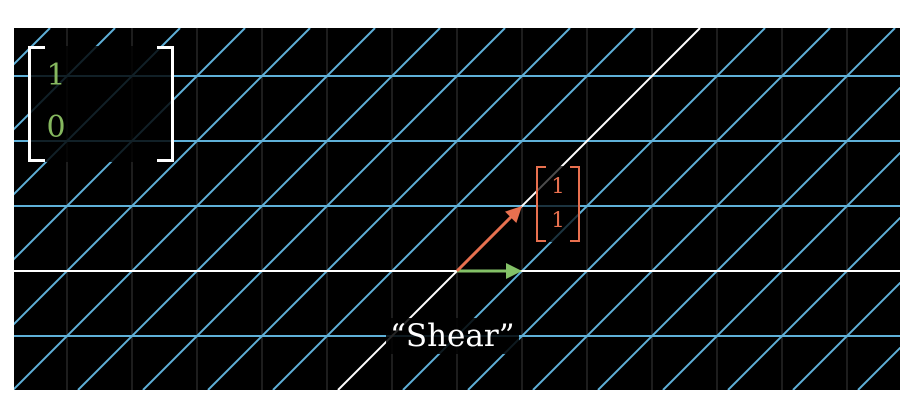 This screenshot has height=400, width=903. What do you see at coordinates (514, 271) in the screenshot?
I see `i-hat-arrow-head` at bounding box center [514, 271].